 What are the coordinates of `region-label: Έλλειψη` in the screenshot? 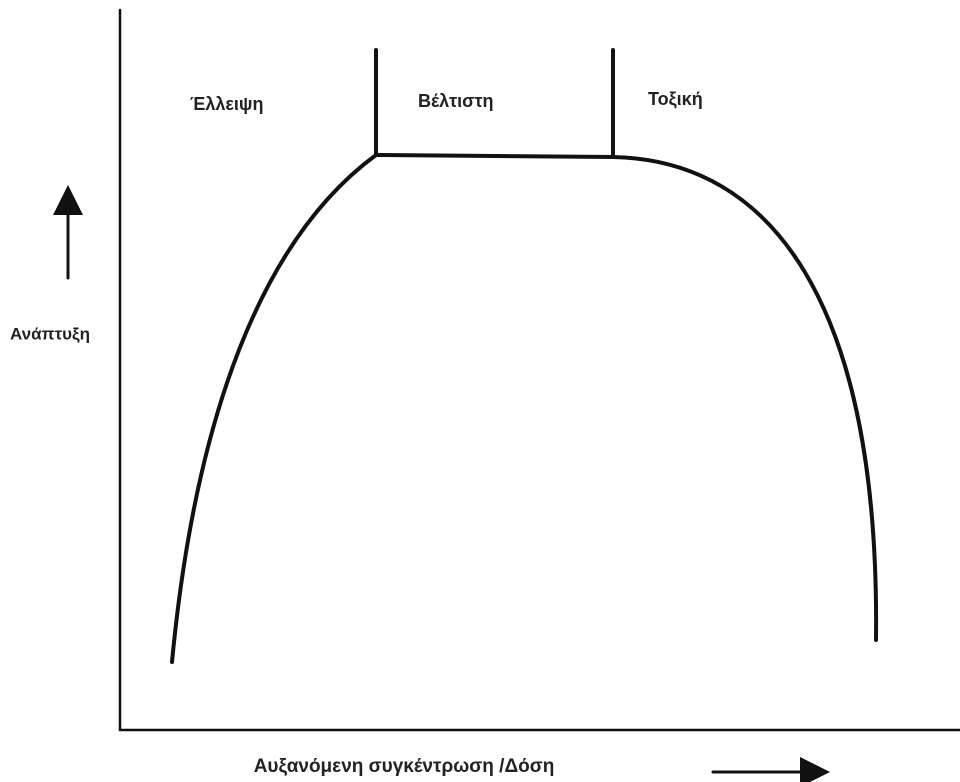 It's located at (226, 104).